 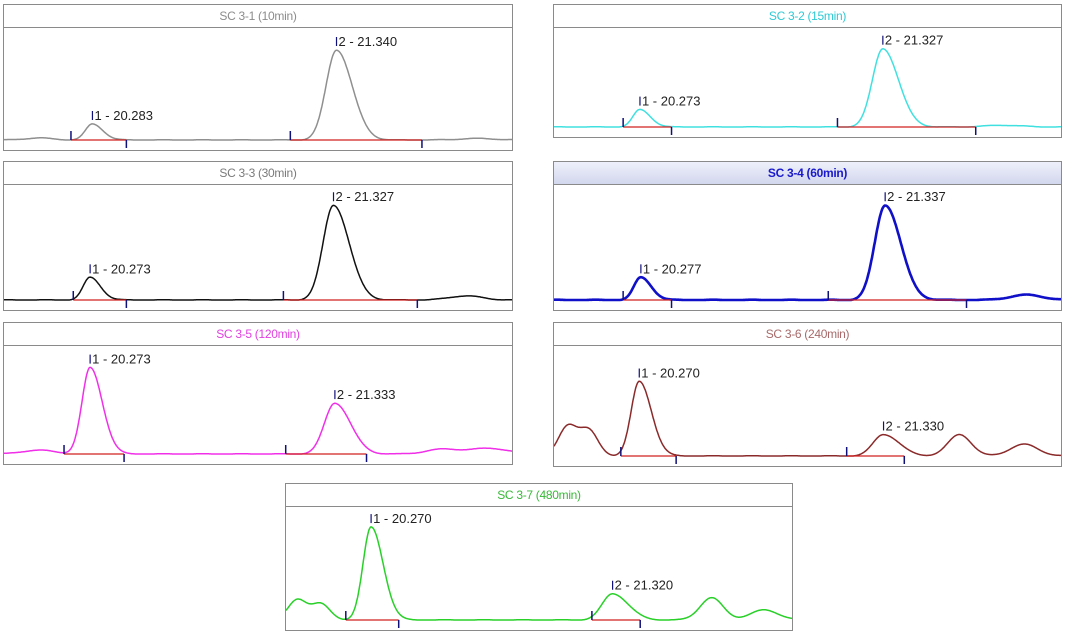 What do you see at coordinates (807, 334) in the screenshot?
I see `panel-title: SC 3-6 (240min)` at bounding box center [807, 334].